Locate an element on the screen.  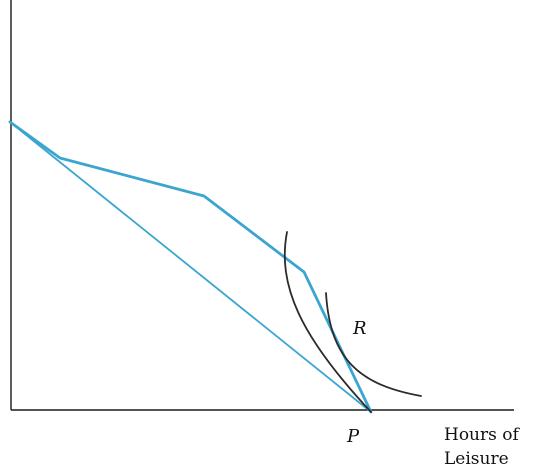
point-r-label: R is located at coordinates (359, 328).